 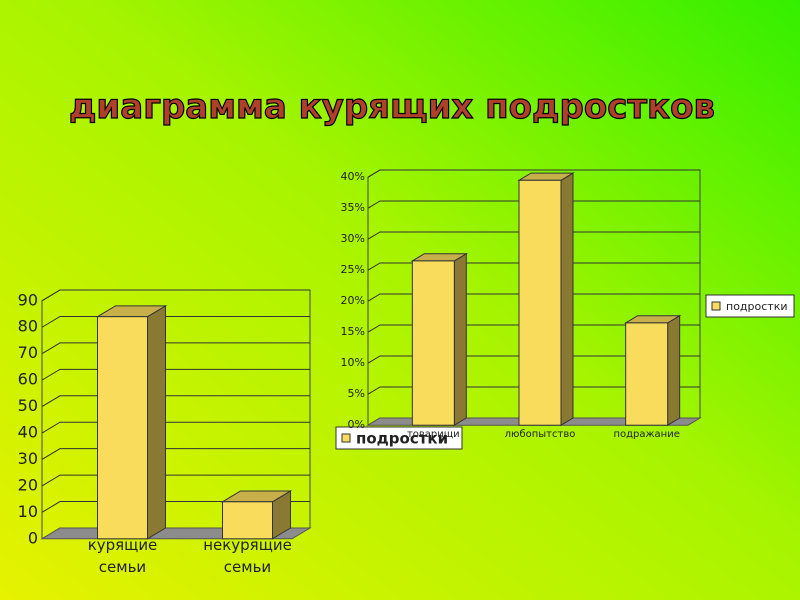 I want to click on y-tick-label: 40, so click(x=28, y=432).